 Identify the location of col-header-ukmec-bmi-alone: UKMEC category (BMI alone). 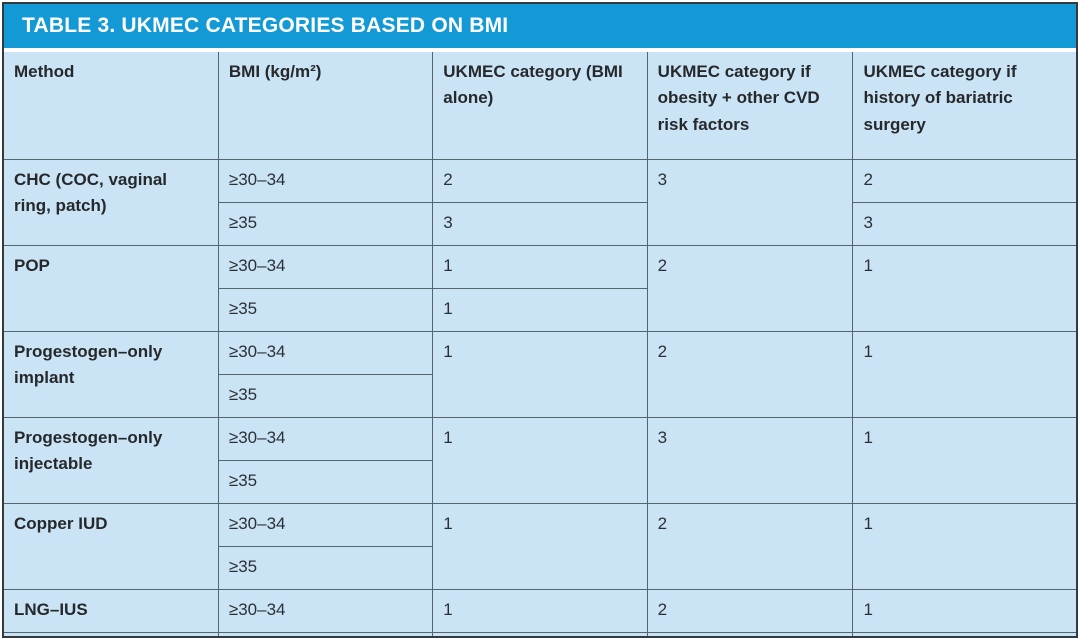
(540, 106).